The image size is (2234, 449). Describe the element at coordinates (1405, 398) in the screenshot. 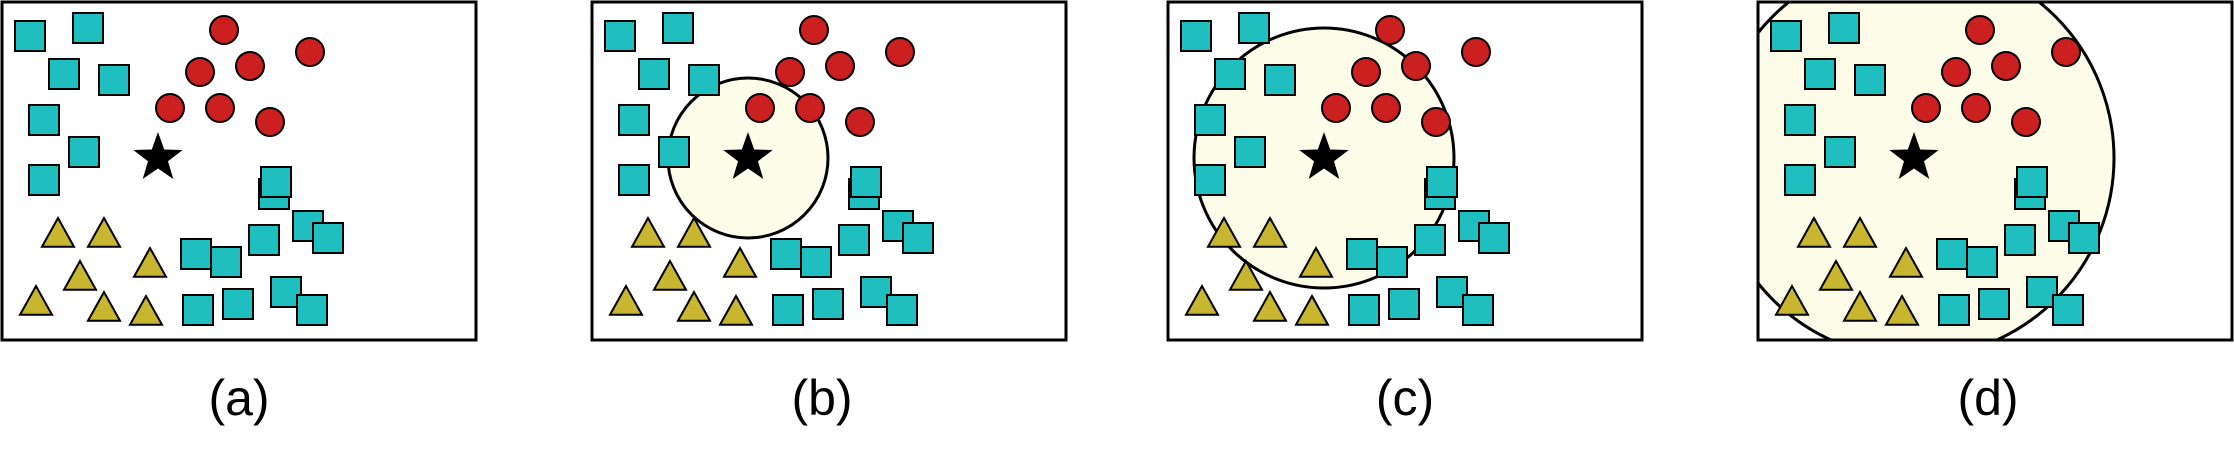

I see `panel-caption-c: (c)` at that location.